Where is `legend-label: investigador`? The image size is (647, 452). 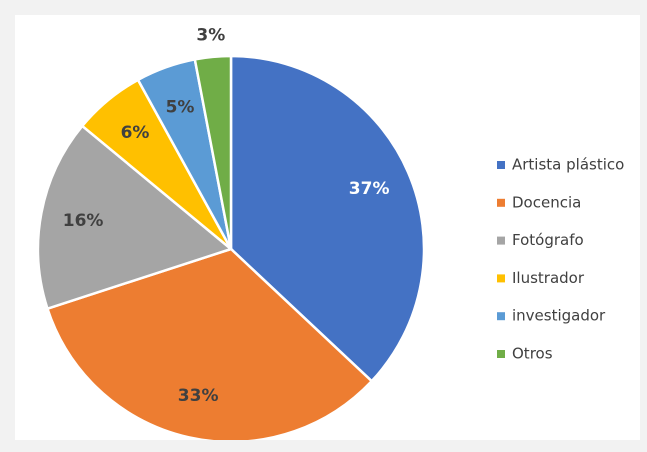 legend-label: investigador is located at coordinates (559, 316).